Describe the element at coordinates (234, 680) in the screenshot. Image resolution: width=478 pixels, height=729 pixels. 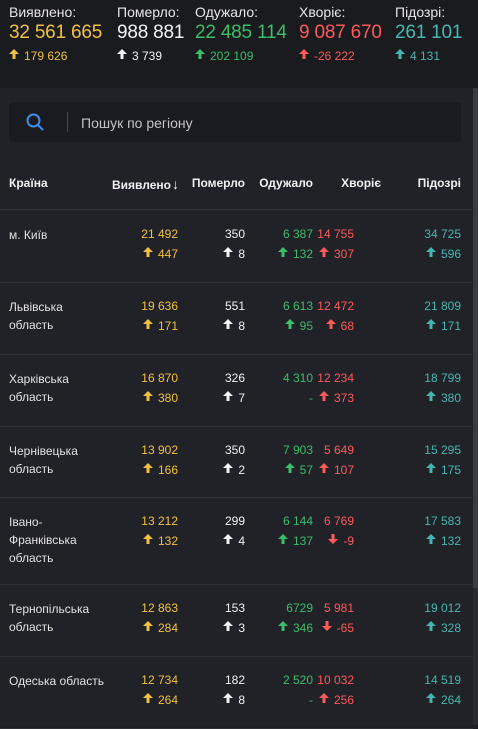
I see `died-value: 182` at that location.